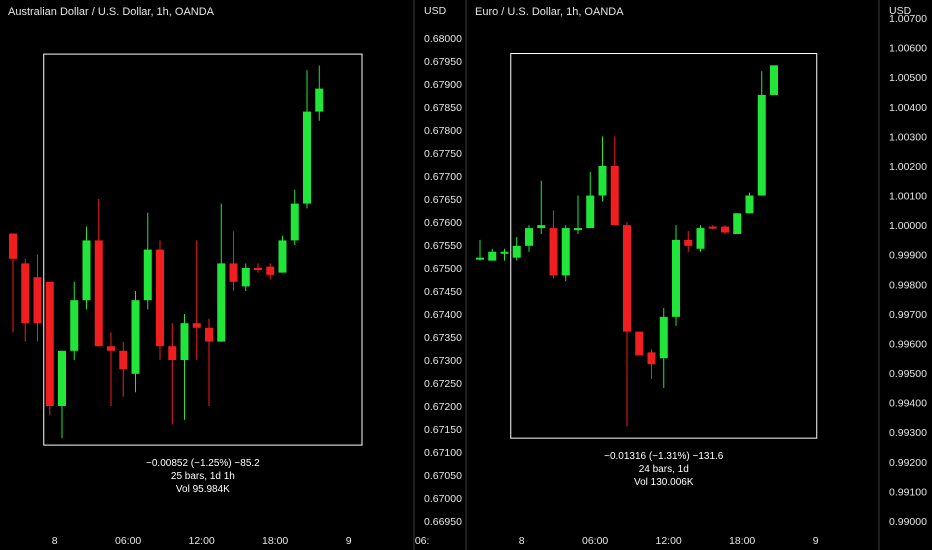 This screenshot has width=932, height=550. I want to click on eurusd-x-tick: 8, so click(522, 541).